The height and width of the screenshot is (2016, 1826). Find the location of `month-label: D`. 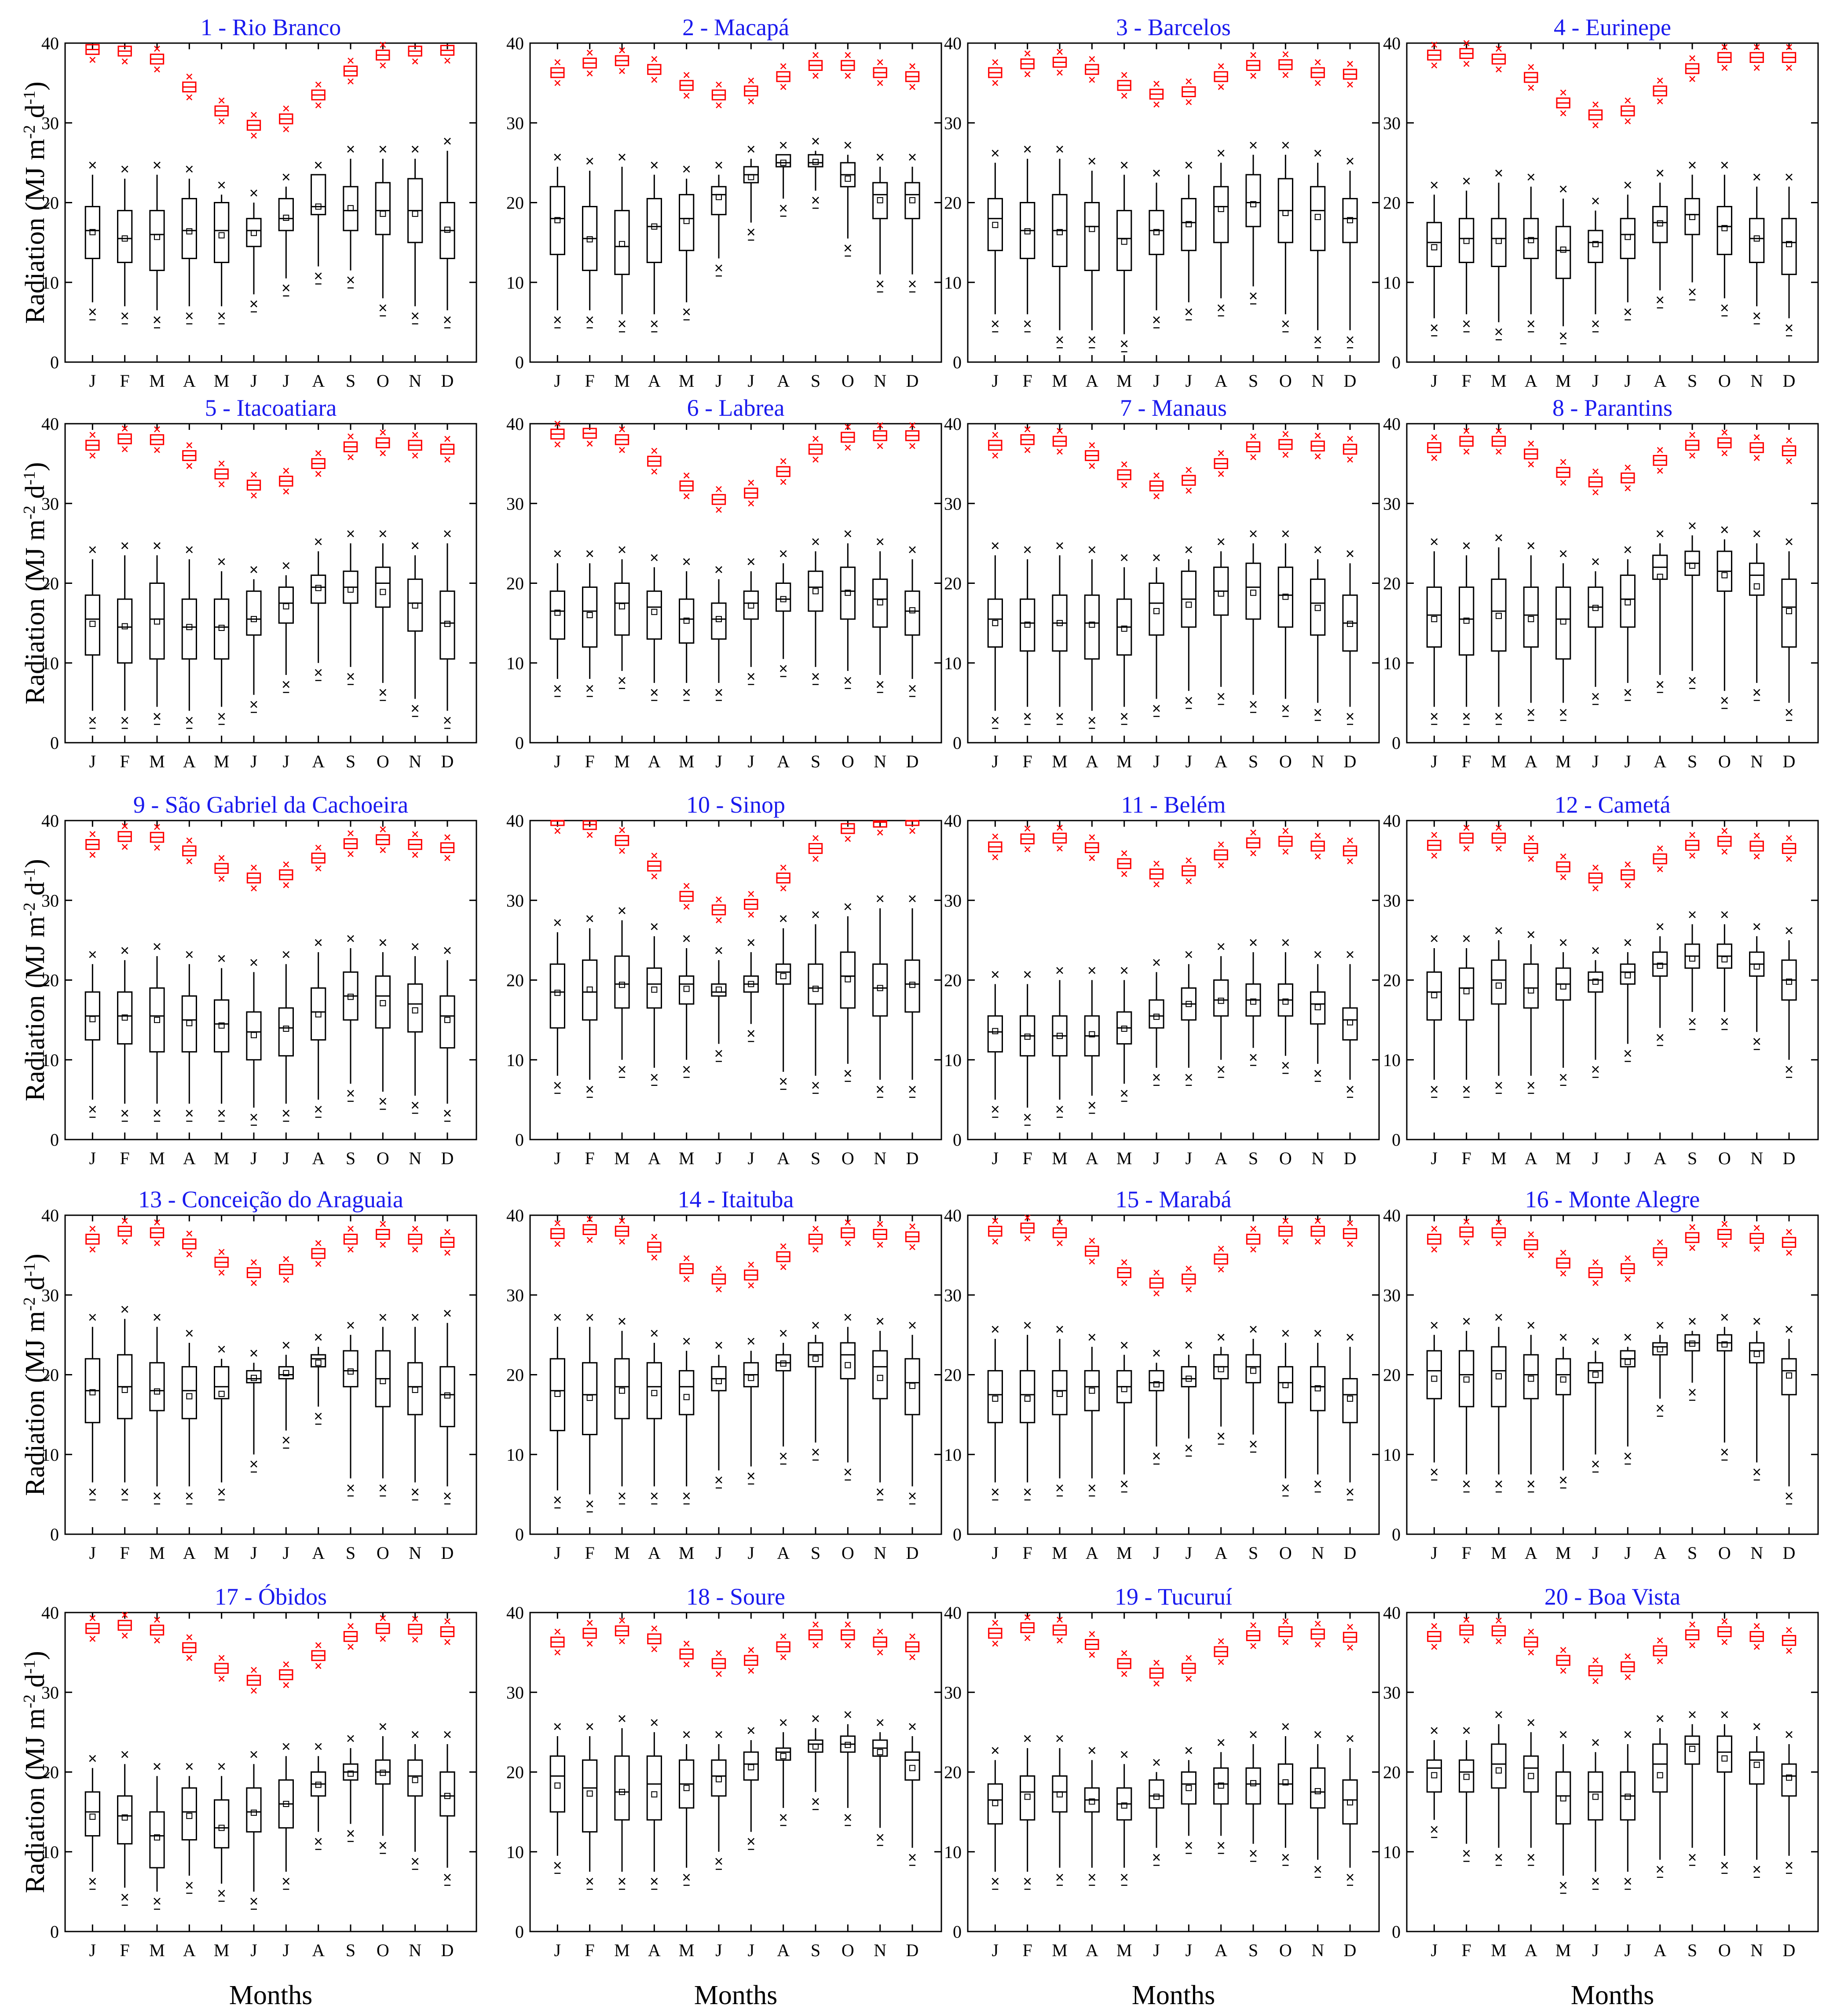

month-label: D is located at coordinates (1350, 381).